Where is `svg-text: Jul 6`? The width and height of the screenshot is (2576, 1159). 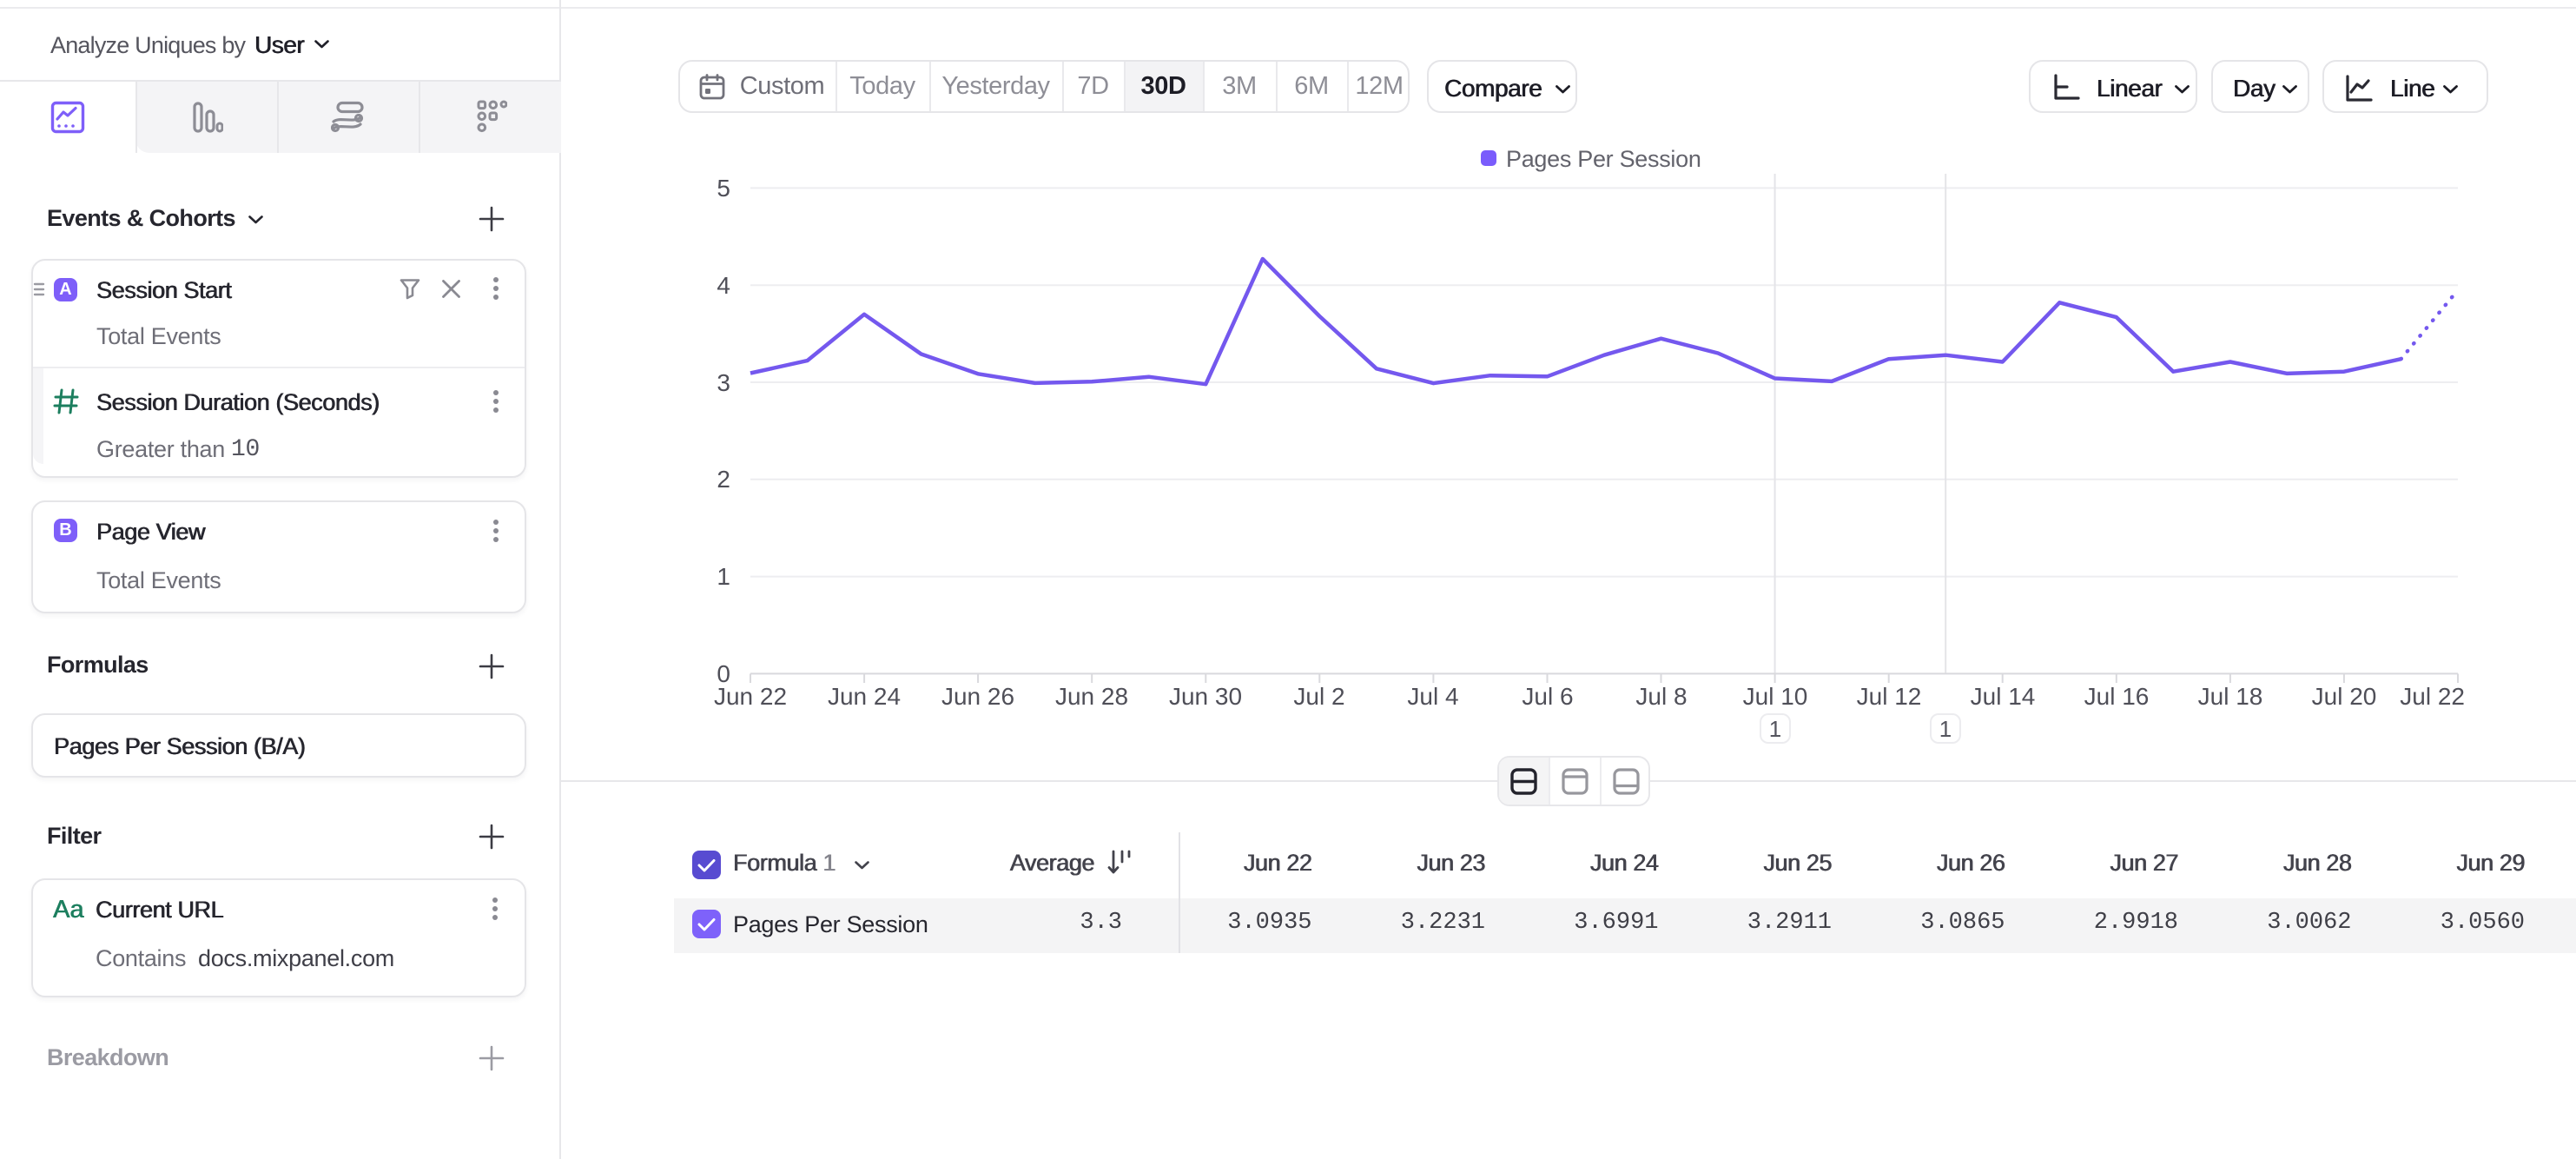 svg-text: Jul 6 is located at coordinates (1547, 696).